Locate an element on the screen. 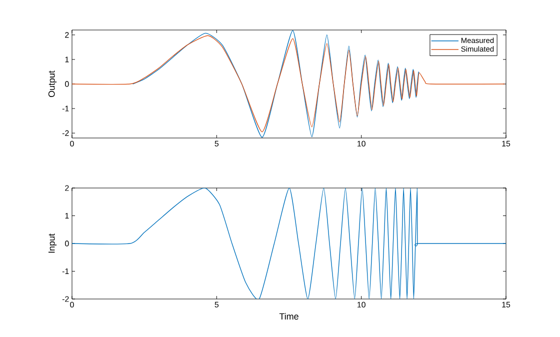  y-axis-title: Output is located at coordinates (52, 84).